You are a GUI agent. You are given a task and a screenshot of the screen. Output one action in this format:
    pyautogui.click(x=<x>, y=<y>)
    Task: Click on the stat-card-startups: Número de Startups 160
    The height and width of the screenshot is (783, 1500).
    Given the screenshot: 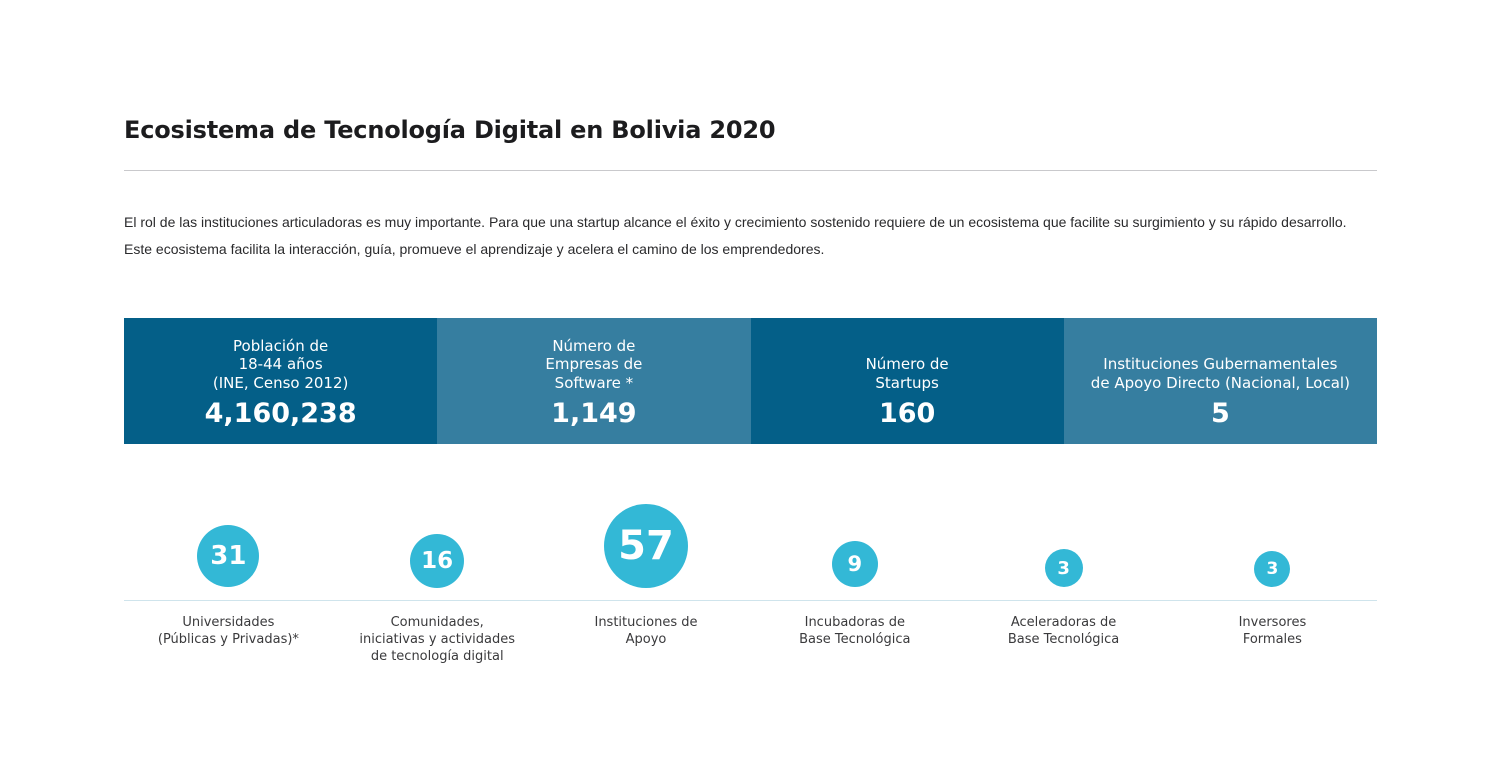 What is the action you would take?
    pyautogui.click(x=907, y=381)
    